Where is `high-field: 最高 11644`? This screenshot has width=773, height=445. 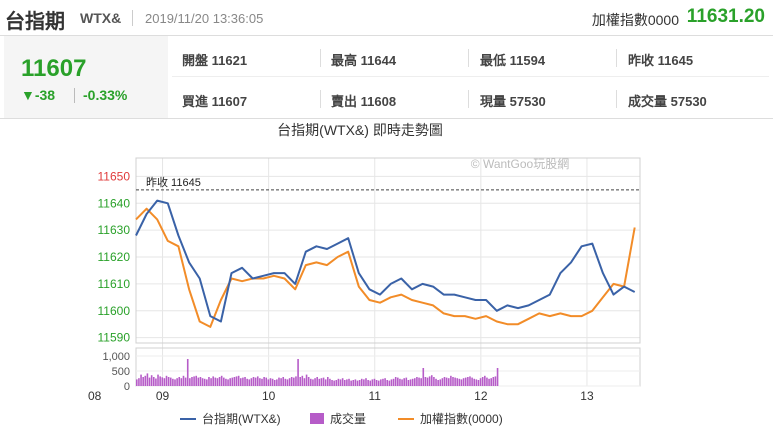
high-field: 最高 11644 is located at coordinates (363, 59).